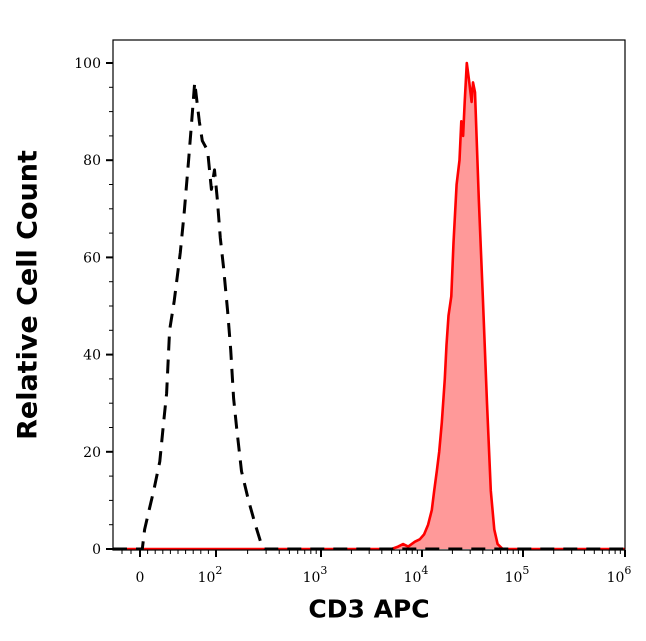 The height and width of the screenshot is (641, 646). Describe the element at coordinates (619, 575) in the screenshot. I see `x-tick-label: 10⁶` at that location.